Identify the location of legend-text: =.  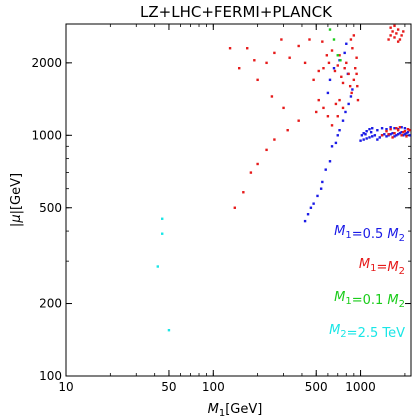
(382, 267).